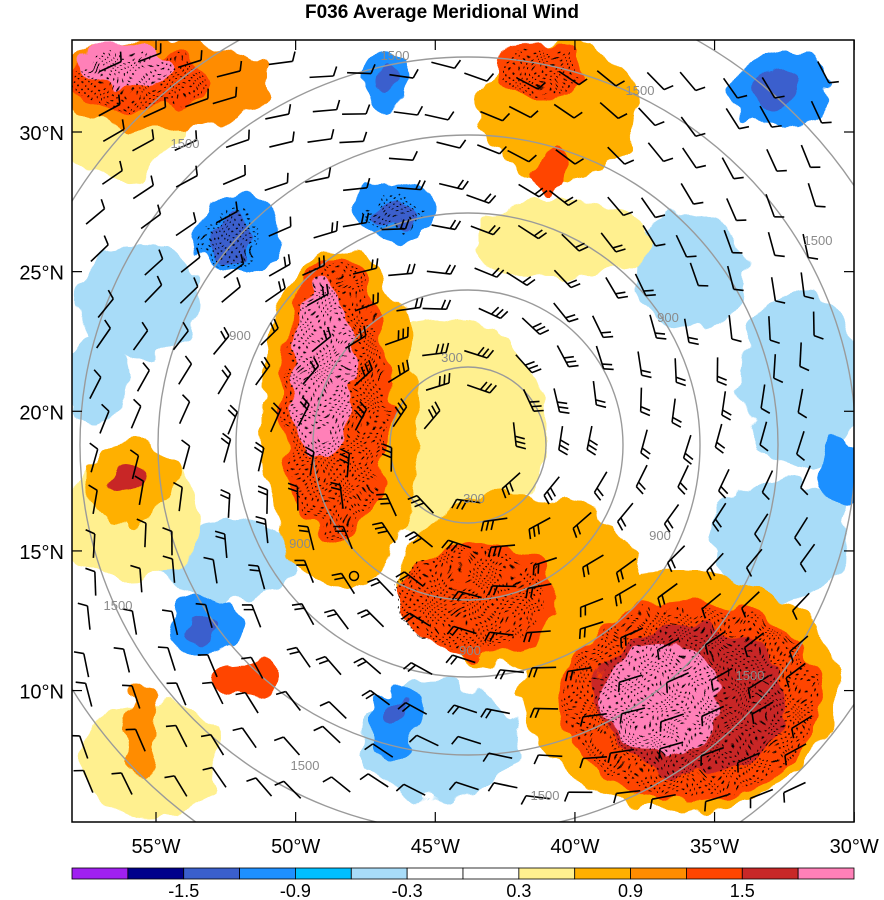 The image size is (884, 900). Describe the element at coordinates (714, 847) in the screenshot. I see `longitude-label: 35°W` at that location.